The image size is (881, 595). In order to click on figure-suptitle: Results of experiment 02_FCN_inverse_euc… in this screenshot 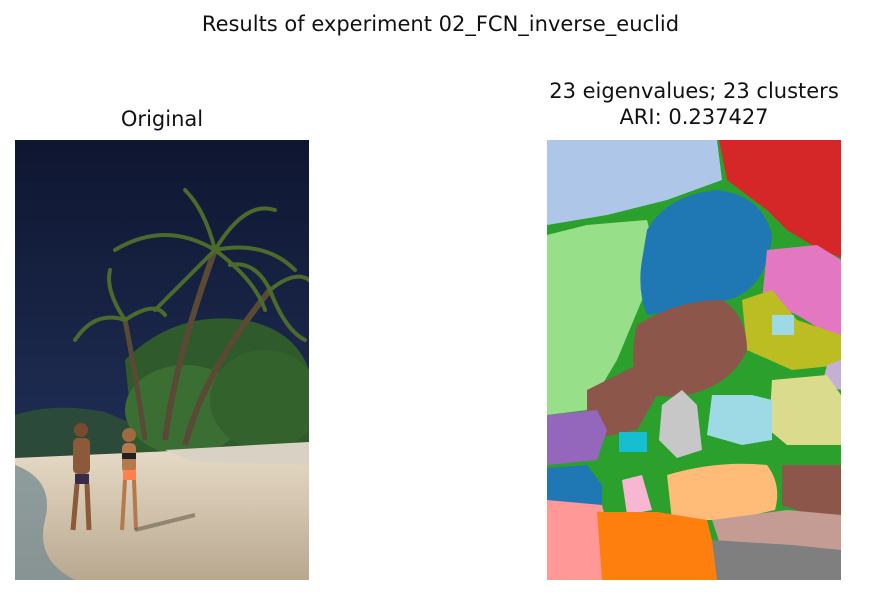, I will do `click(440, 24)`.